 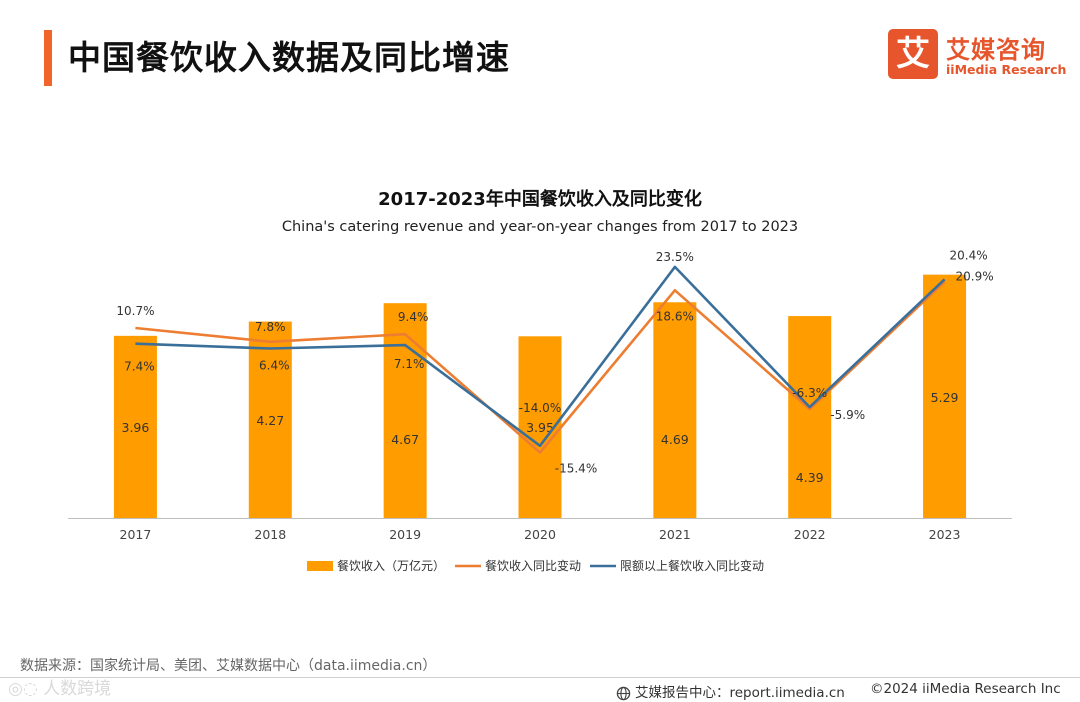 I want to click on x-tick-2018: 2018, so click(x=270, y=534).